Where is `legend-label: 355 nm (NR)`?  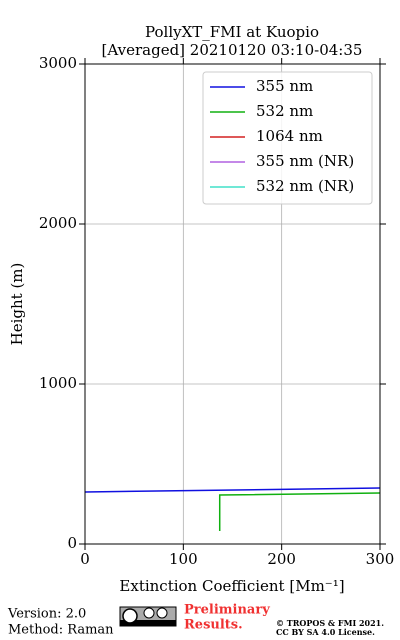
legend-label: 355 nm (NR) is located at coordinates (305, 161).